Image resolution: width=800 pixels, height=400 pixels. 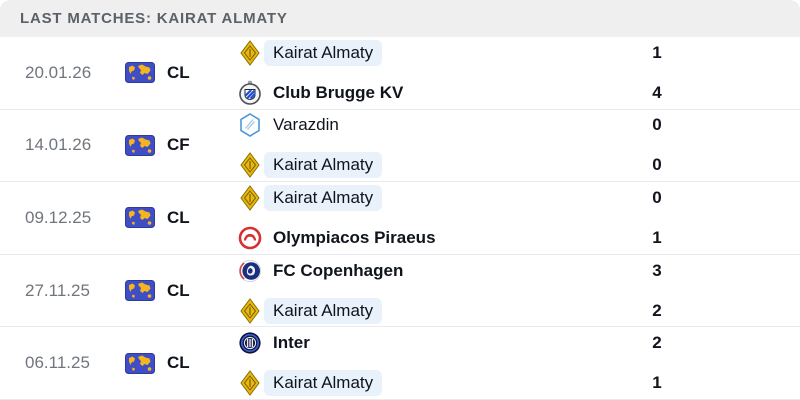 I want to click on competition: CF, so click(x=181, y=145).